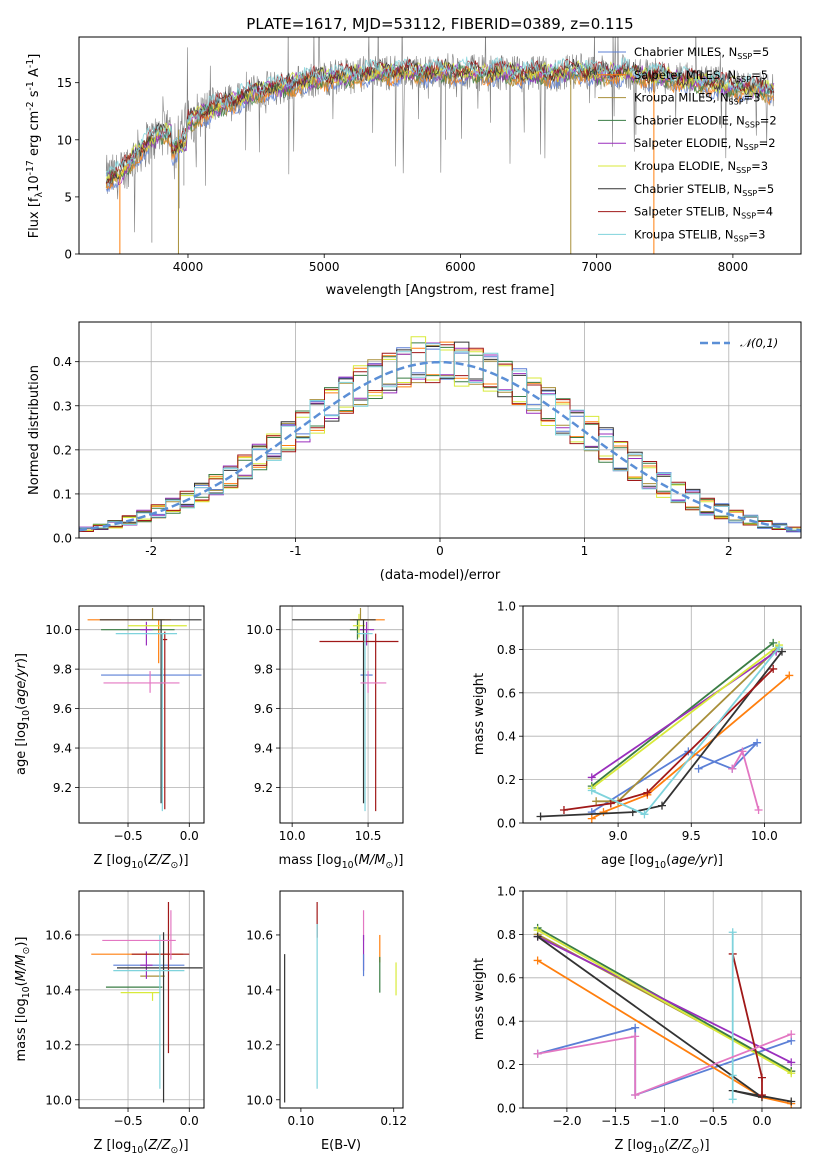 Image resolution: width=819 pixels, height=1170 pixels. Describe the element at coordinates (662, 862) in the screenshot. I see `x-axis-label: age [log10(age/yr)]` at that location.